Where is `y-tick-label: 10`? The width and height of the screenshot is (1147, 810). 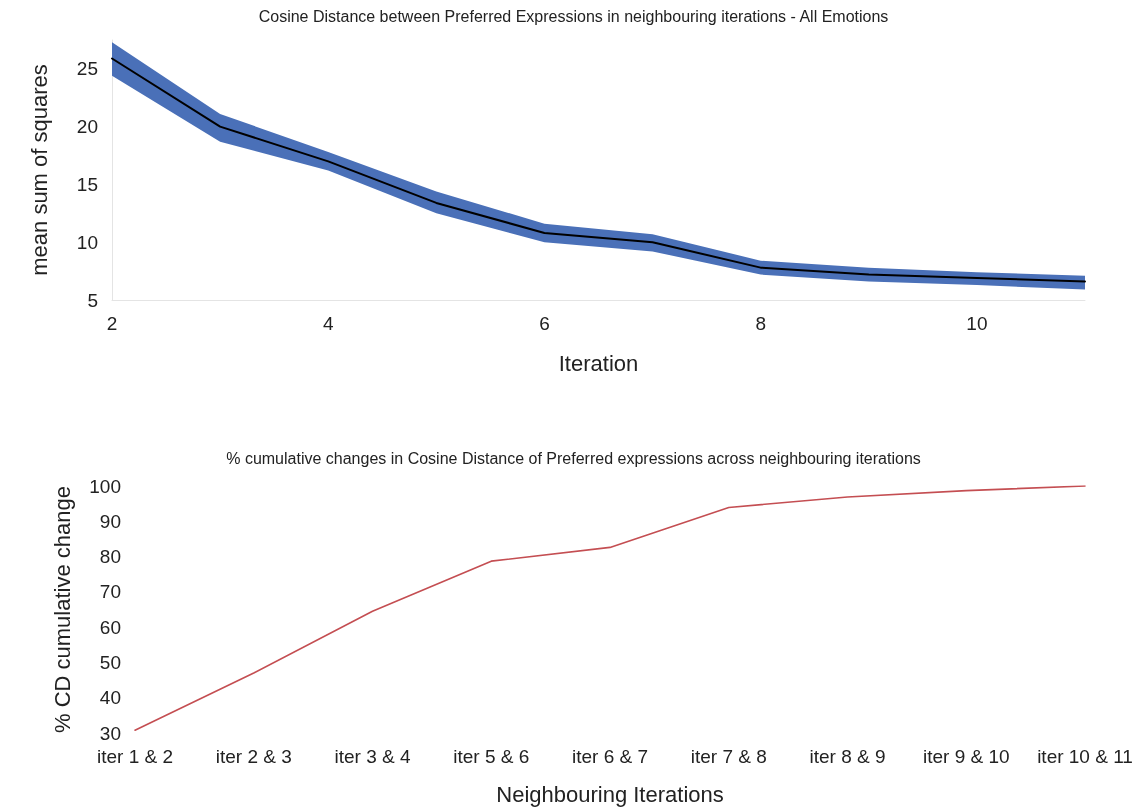 y-tick-label: 10 is located at coordinates (87, 242).